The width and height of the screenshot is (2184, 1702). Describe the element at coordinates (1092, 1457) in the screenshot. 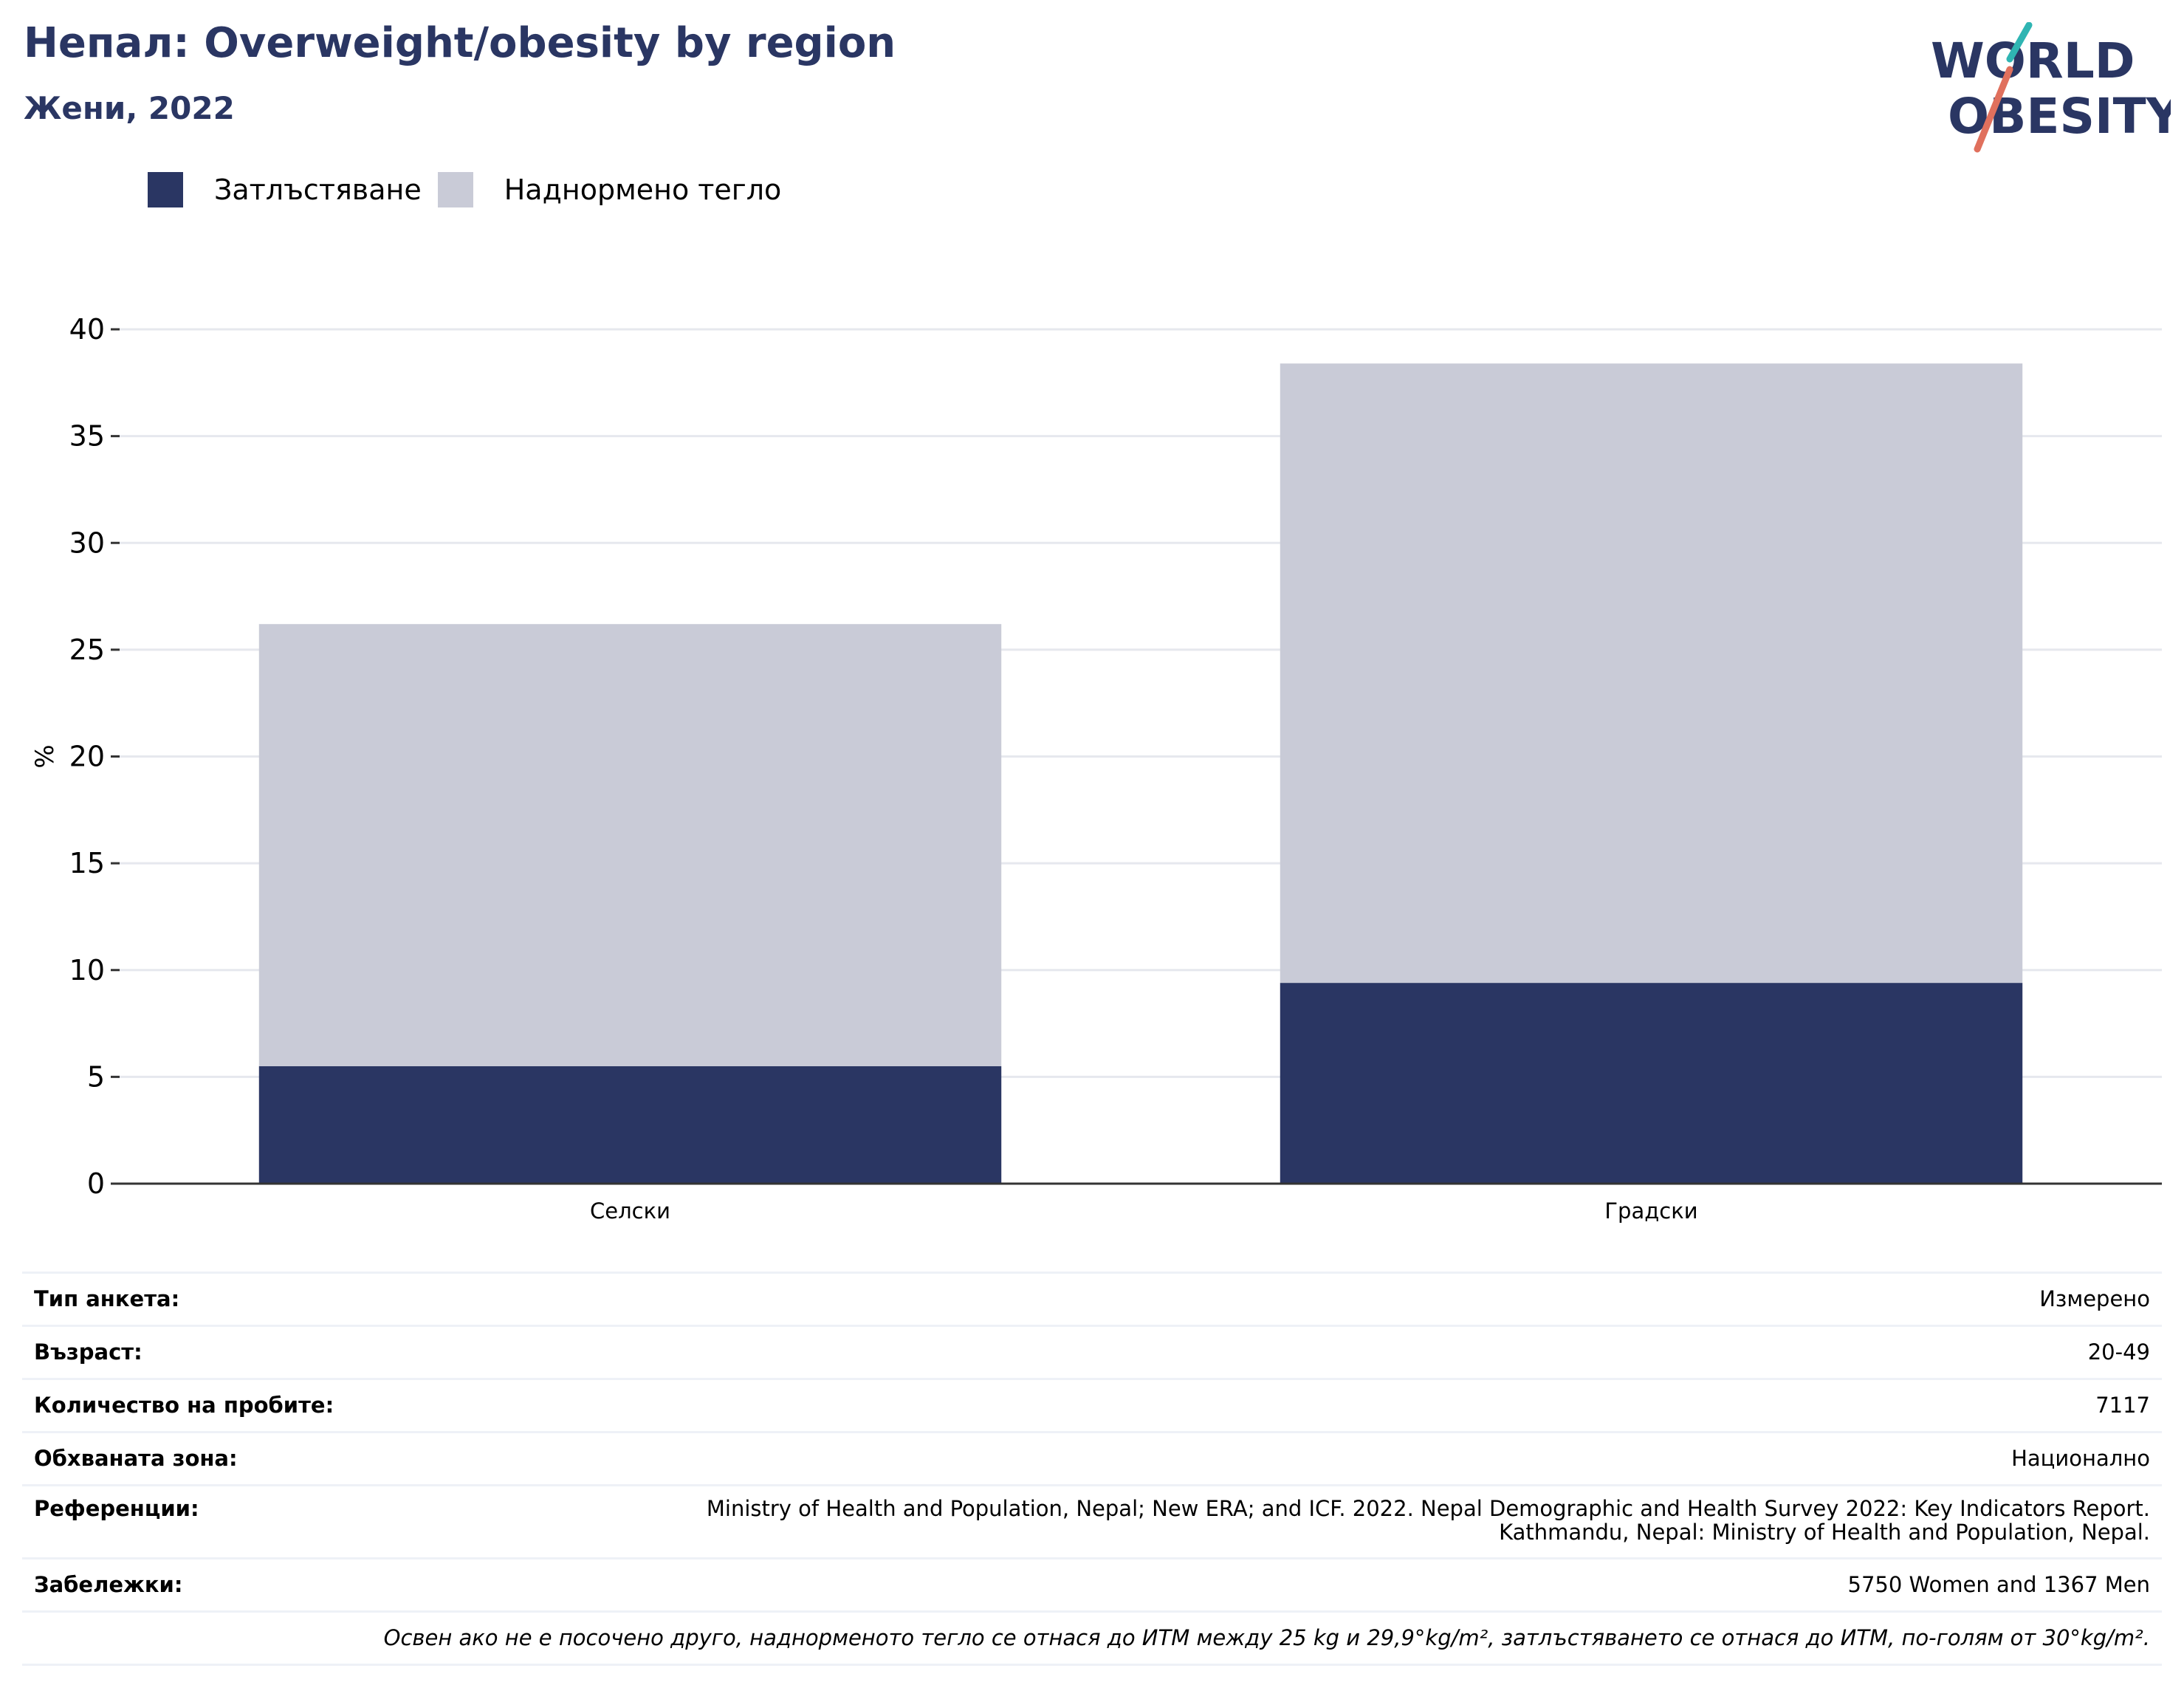

I see `info-row-area-covered: Обхваната зона: Национално` at that location.